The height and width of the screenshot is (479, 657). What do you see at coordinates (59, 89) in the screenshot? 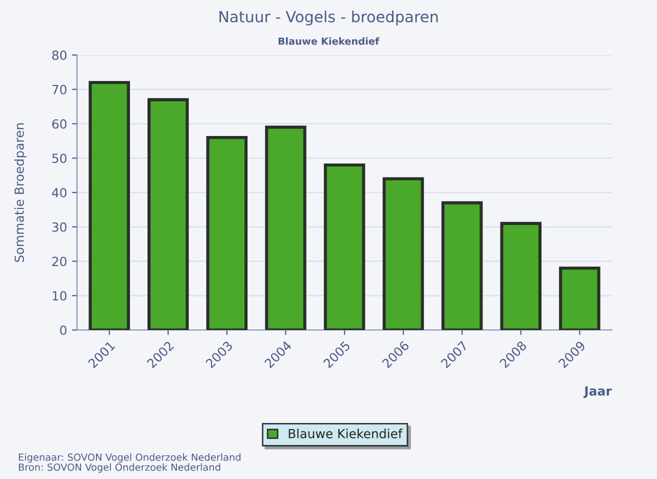
I see `y-tick-label: 70` at bounding box center [59, 89].